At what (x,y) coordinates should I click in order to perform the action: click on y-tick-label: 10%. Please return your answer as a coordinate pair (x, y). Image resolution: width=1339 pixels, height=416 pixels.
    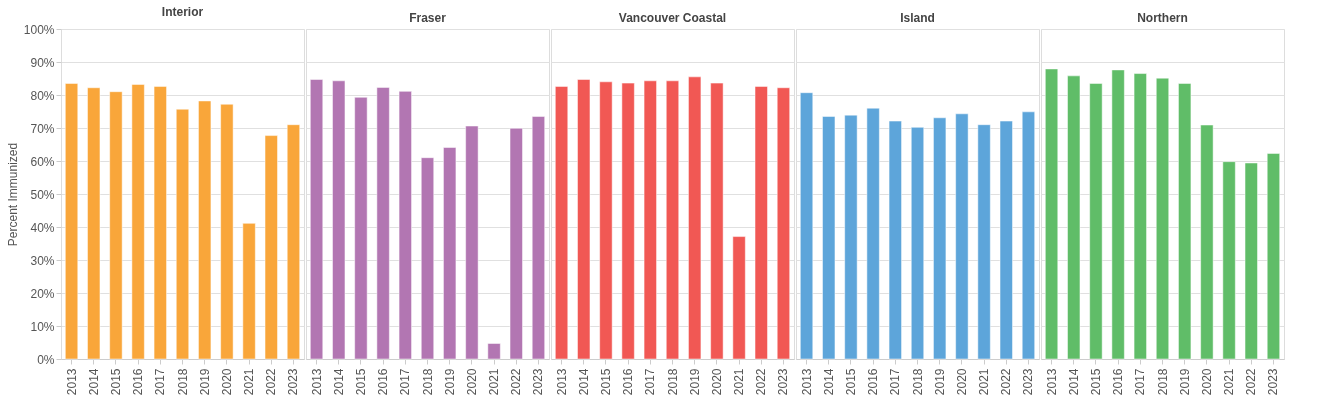
    Looking at the image, I should click on (42, 326).